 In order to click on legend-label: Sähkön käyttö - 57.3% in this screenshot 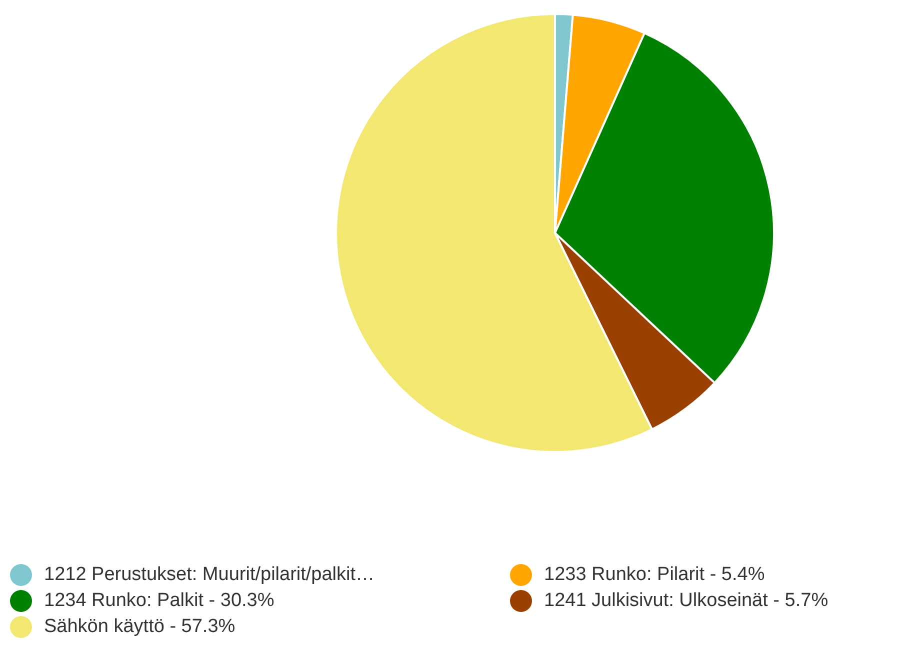, I will do `click(140, 627)`.